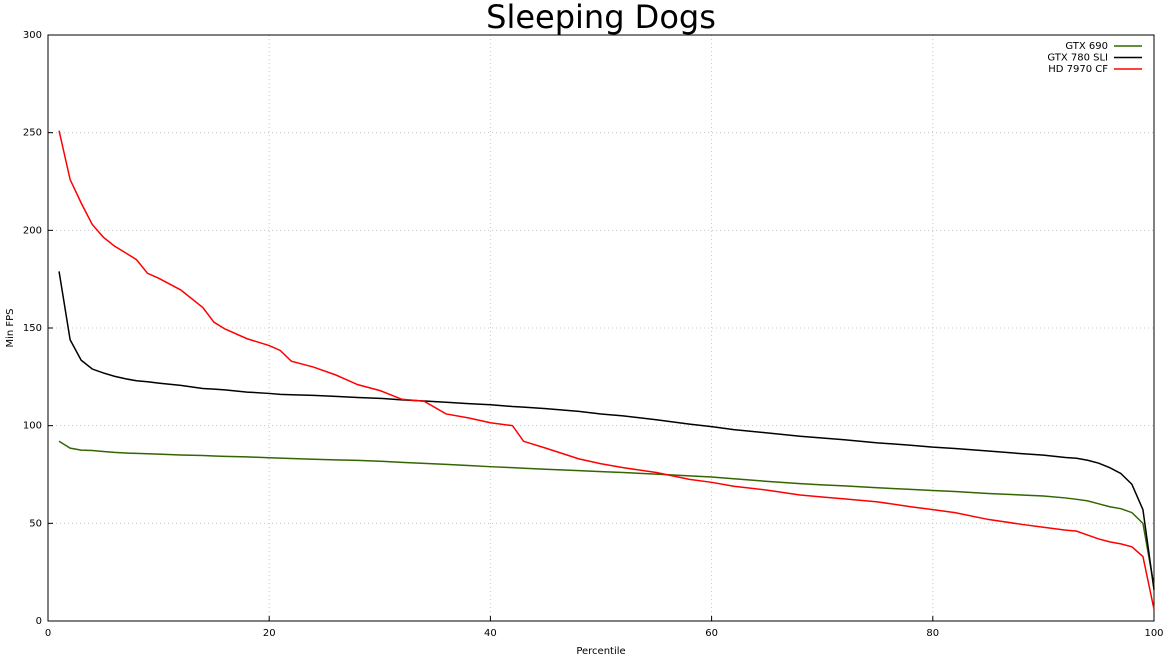  What do you see at coordinates (48, 633) in the screenshot?
I see `x-tick-label: 0` at bounding box center [48, 633].